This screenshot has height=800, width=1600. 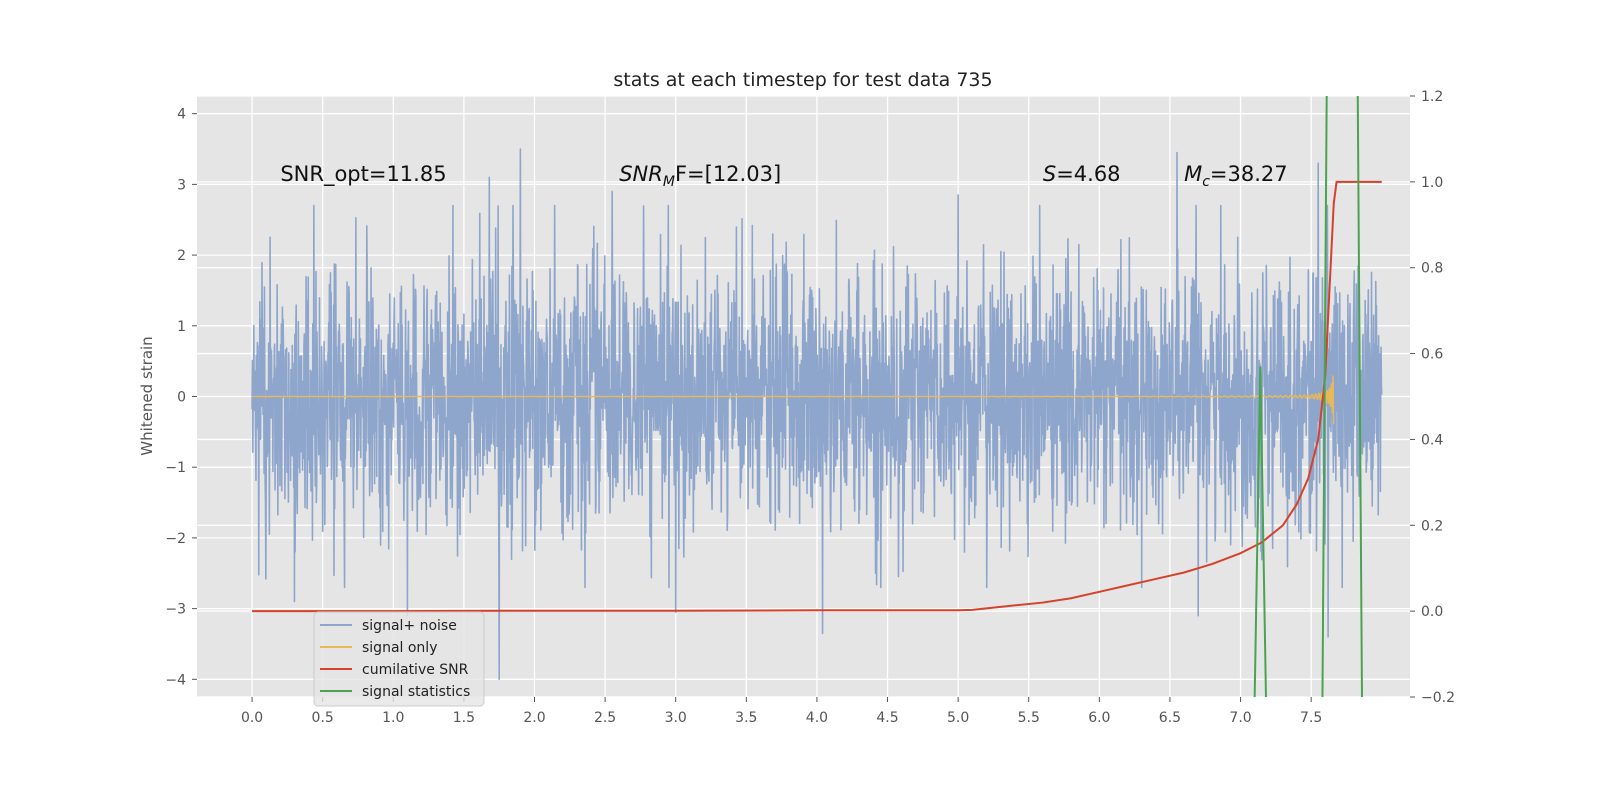 I want to click on legend-box, so click(x=399, y=659).